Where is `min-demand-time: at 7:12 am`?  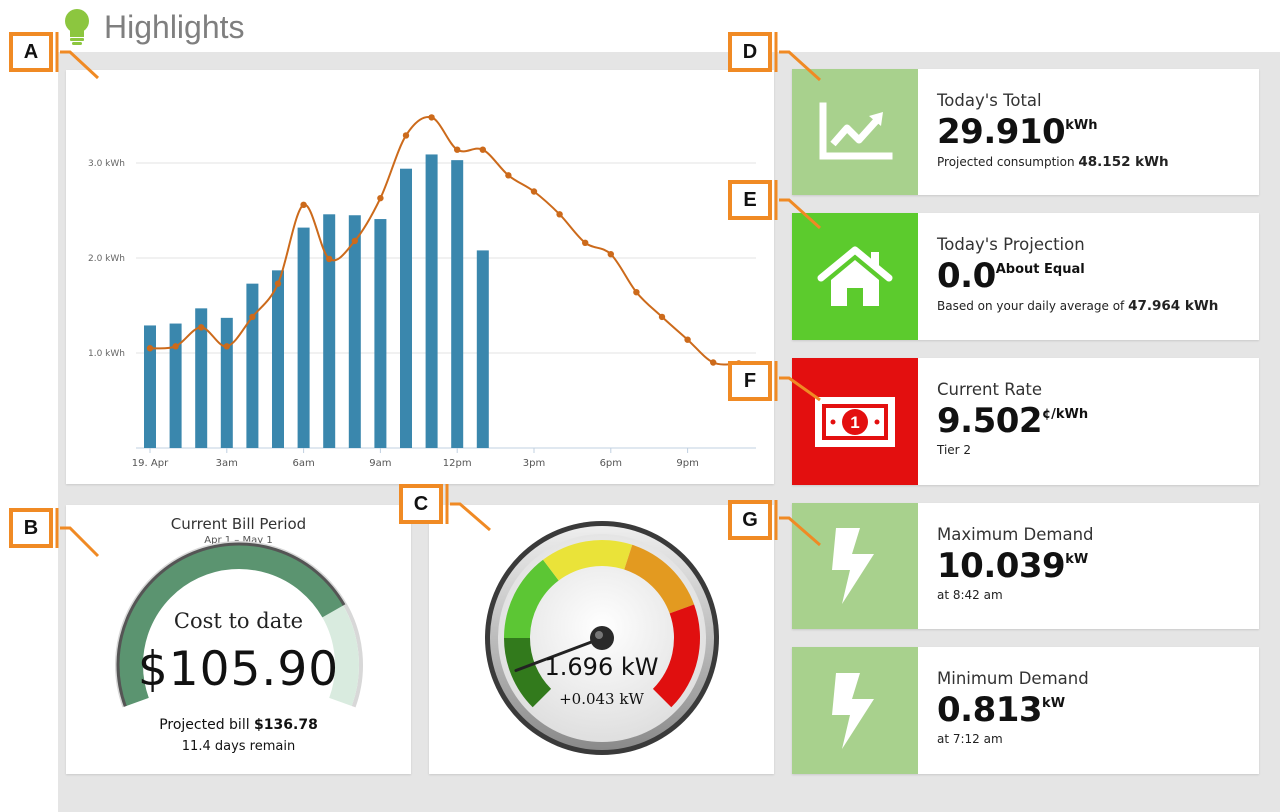
min-demand-time: at 7:12 am is located at coordinates (970, 739).